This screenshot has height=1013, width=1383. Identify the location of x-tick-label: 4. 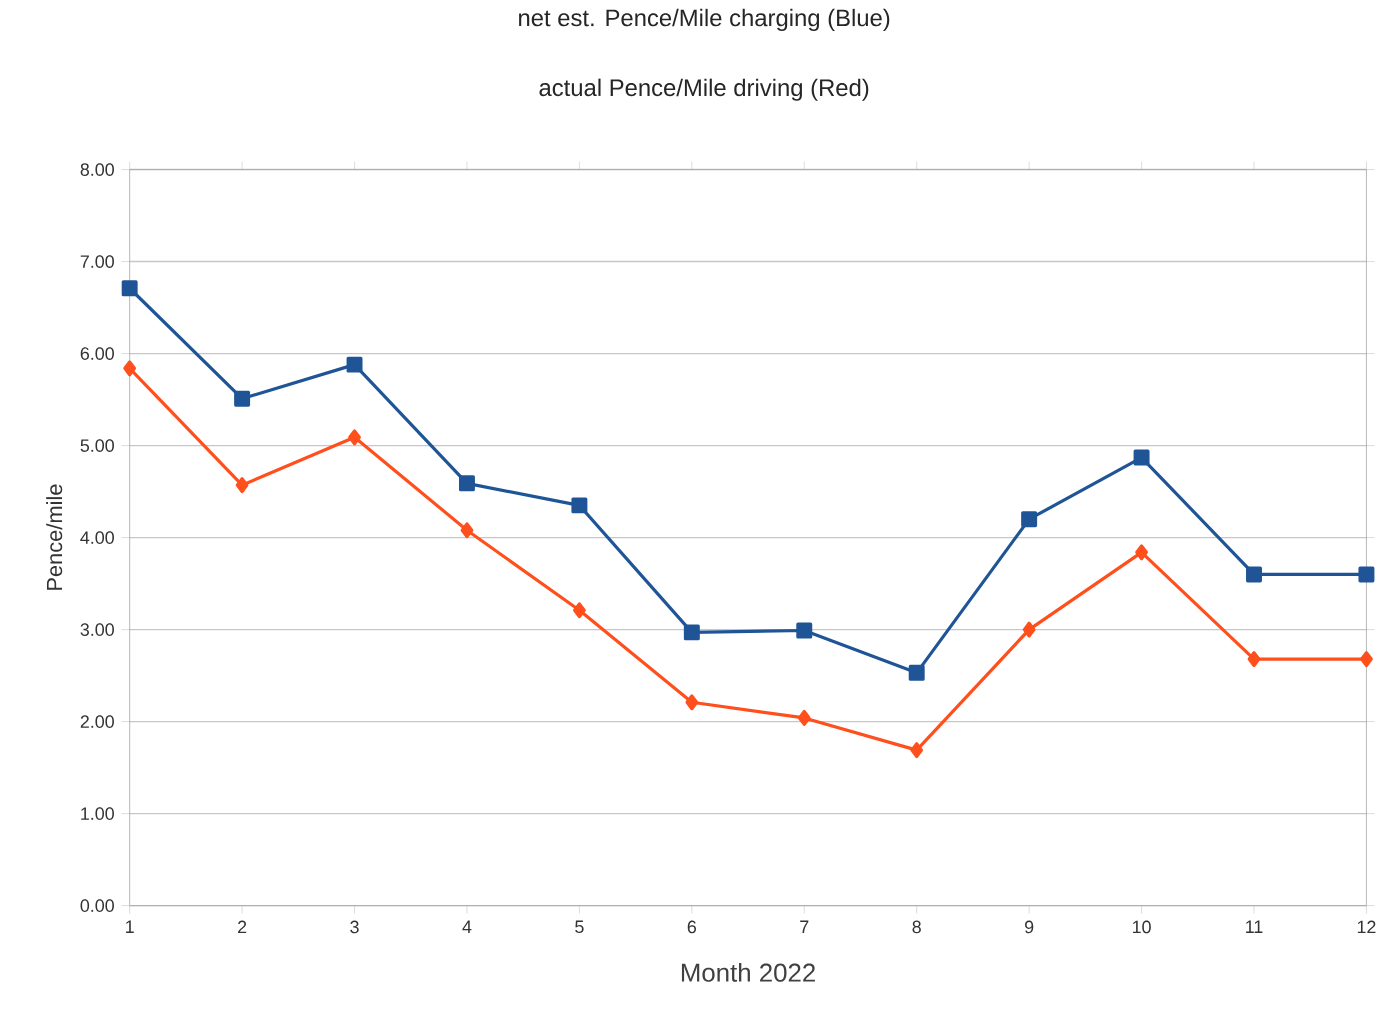
(467, 926).